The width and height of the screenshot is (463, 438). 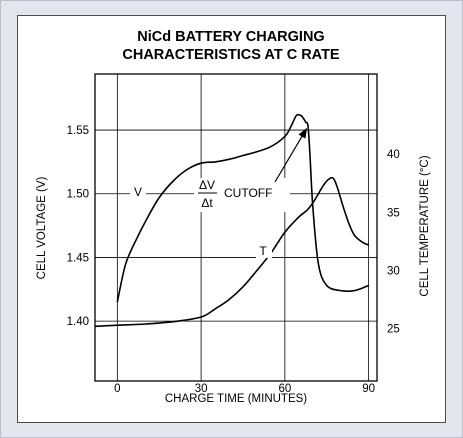 I want to click on y-tick-label-left: 1.50, so click(x=78, y=195).